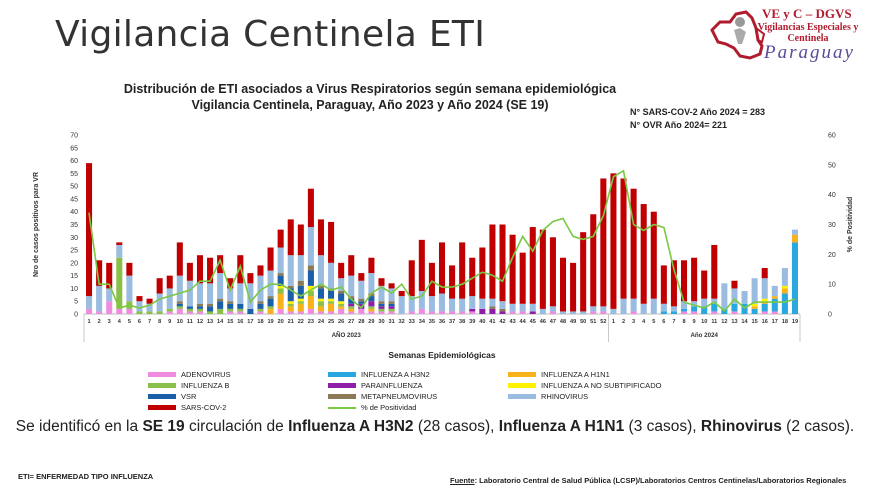 The width and height of the screenshot is (870, 490). What do you see at coordinates (683, 322) in the screenshot?
I see `x-tick-label: 8` at bounding box center [683, 322].